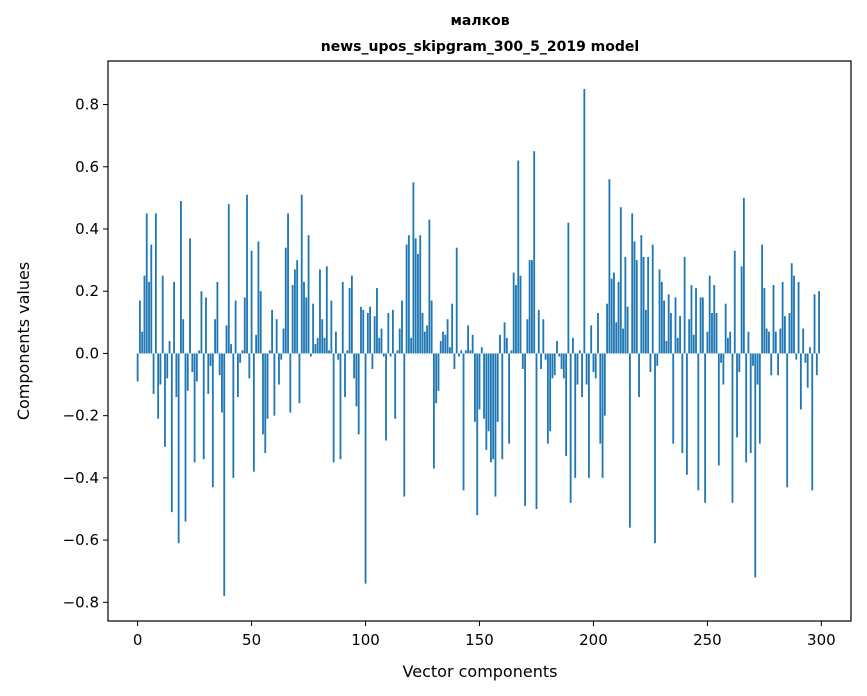 This screenshot has width=867, height=696. Describe the element at coordinates (821, 640) in the screenshot. I see `x-tick-label: 300` at that location.